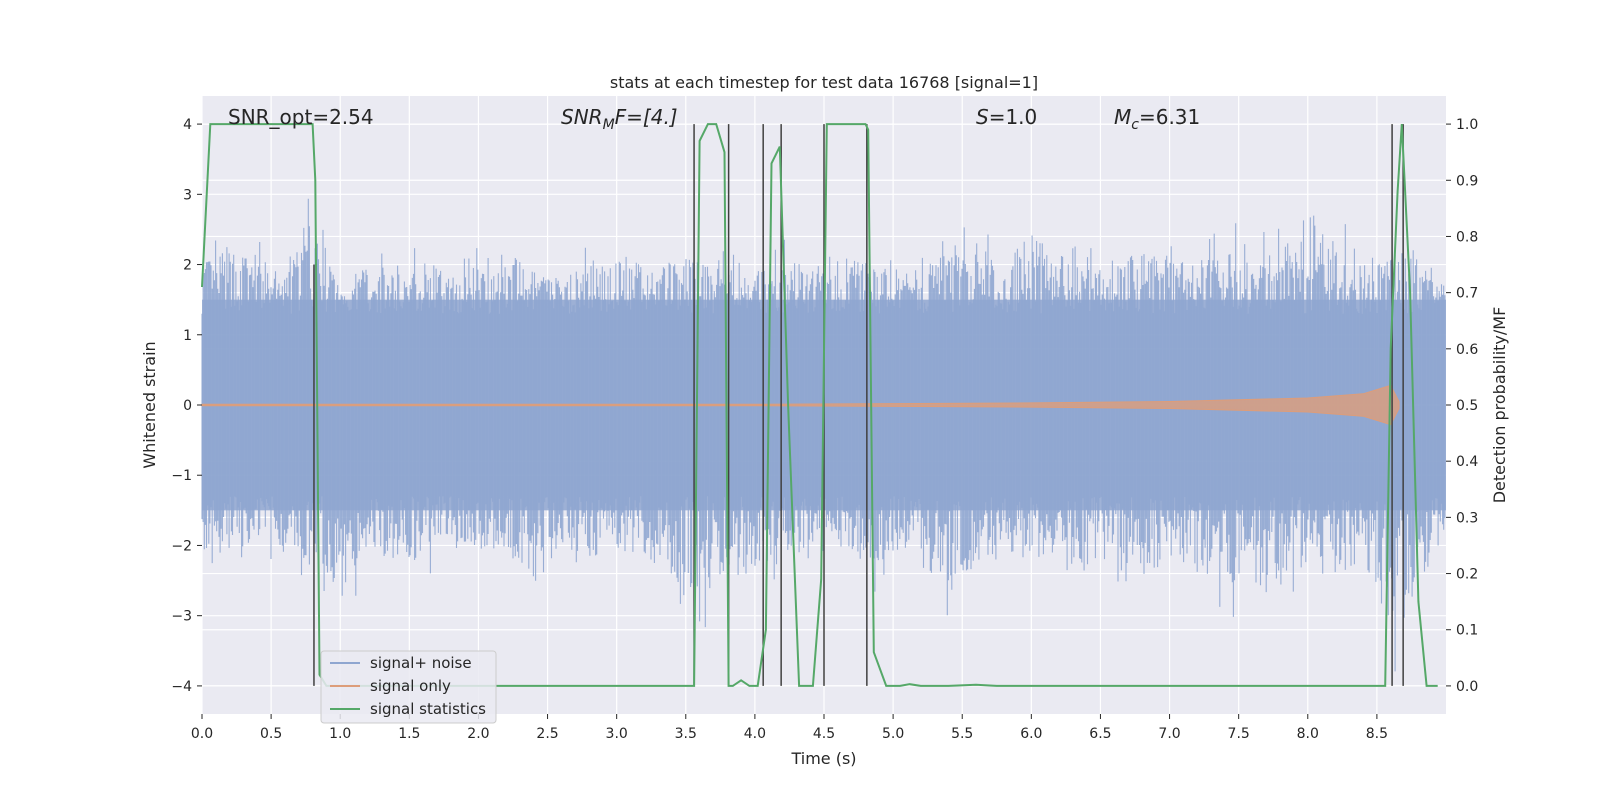 This screenshot has height=800, width=1600. I want to click on legend-label-noise: signal+ noise, so click(421, 663).